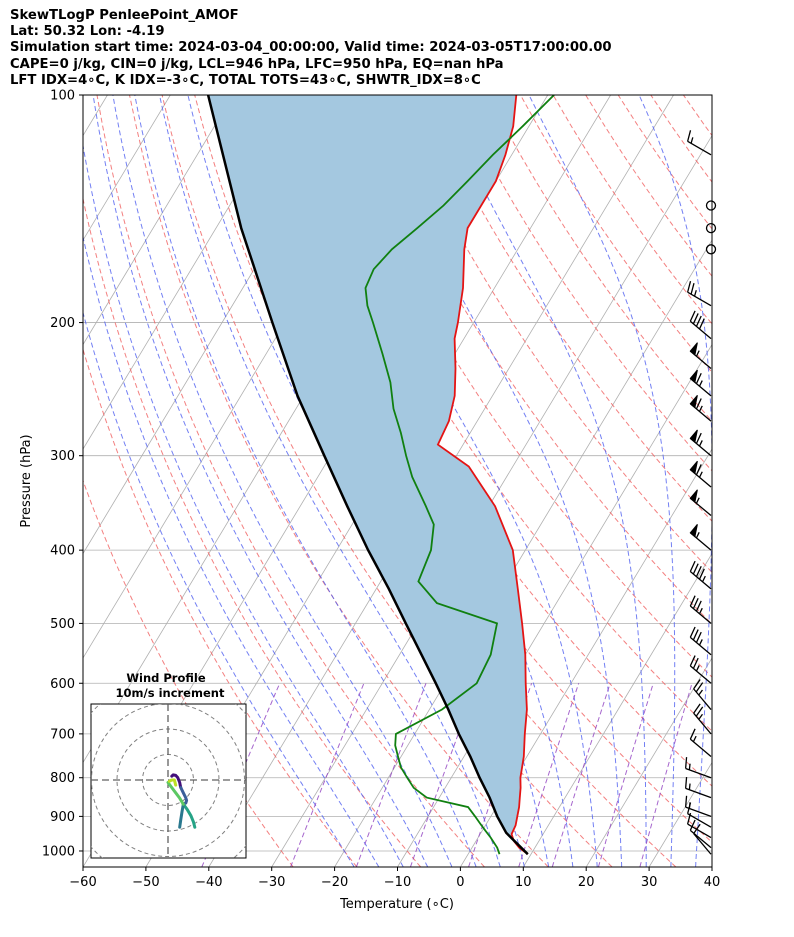 The width and height of the screenshot is (794, 937). Describe the element at coordinates (58, 851) in the screenshot. I see `y-tick-label: 1000` at that location.